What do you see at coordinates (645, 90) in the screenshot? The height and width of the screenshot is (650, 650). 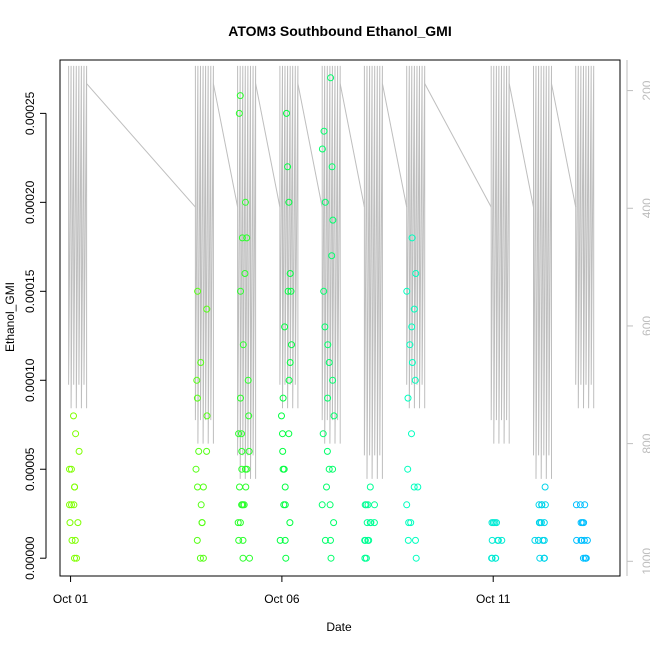 I see `secondary-tick-label: 200` at bounding box center [645, 90].